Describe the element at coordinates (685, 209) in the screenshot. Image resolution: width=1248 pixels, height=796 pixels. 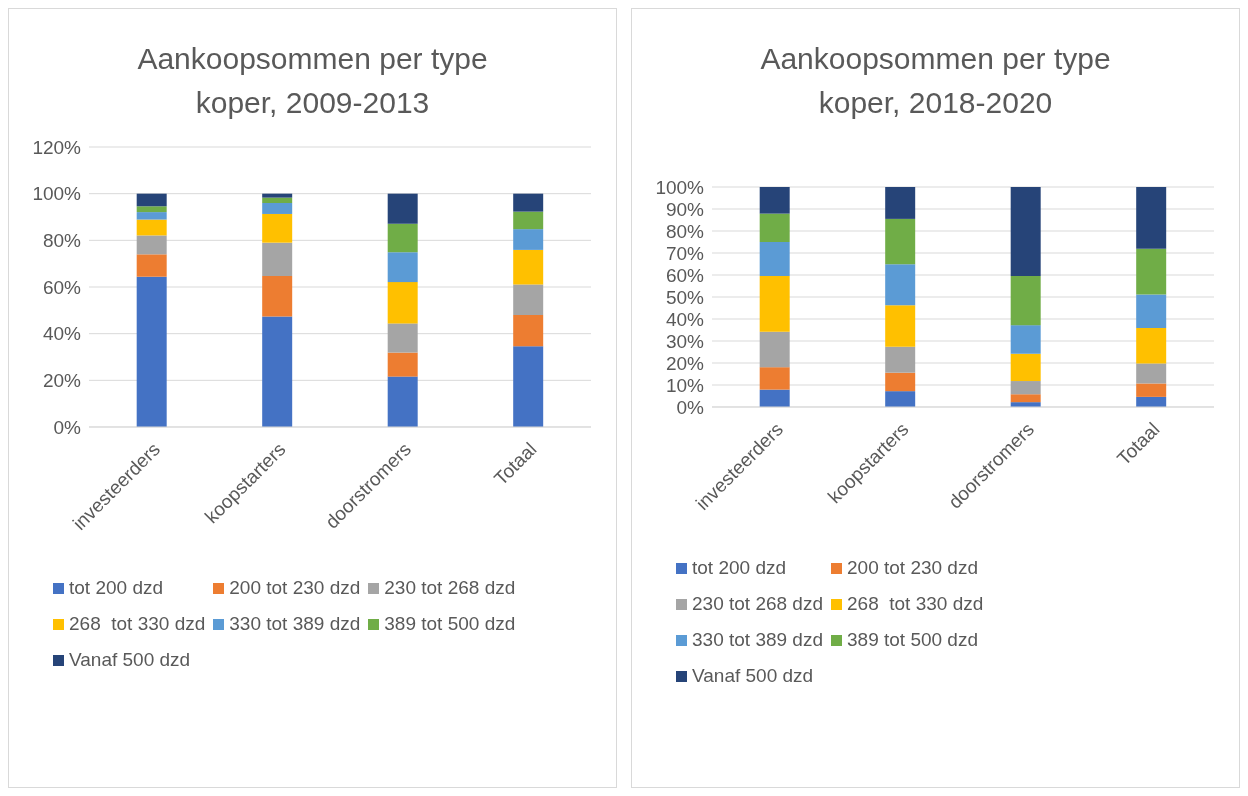
I see `y-tick-label: 90%` at that location.